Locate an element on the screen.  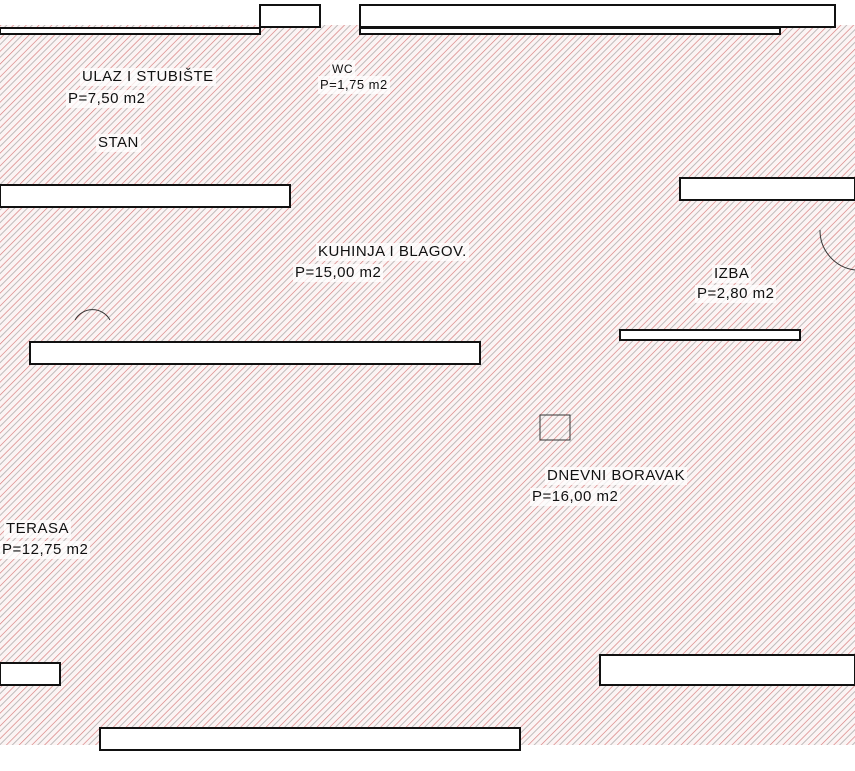
room-kuhinja-name: KUHINJA I BLAGOV. is located at coordinates (392, 252).